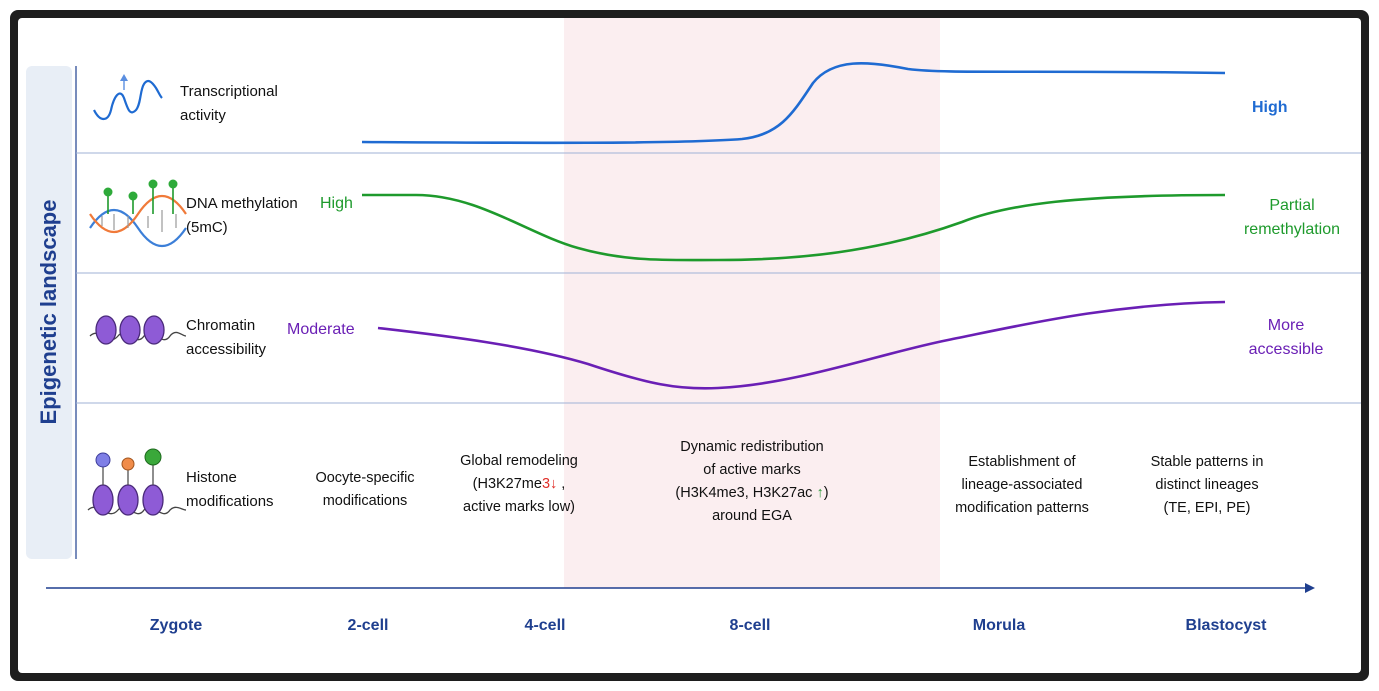 The width and height of the screenshot is (1379, 691). I want to click on histone-note-2cell: Oocyte-specific modifications, so click(365, 489).